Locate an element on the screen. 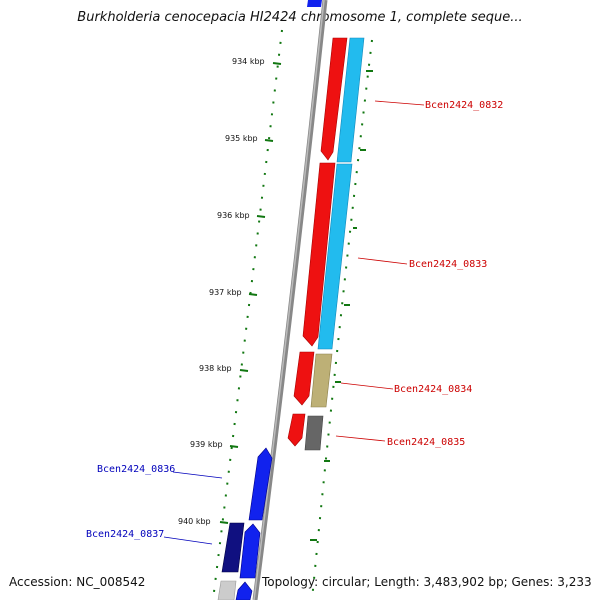 Image resolution: width=600 pixels, height=600 pixels. cds-bcen2424-0834-khaki is located at coordinates (321, 380).